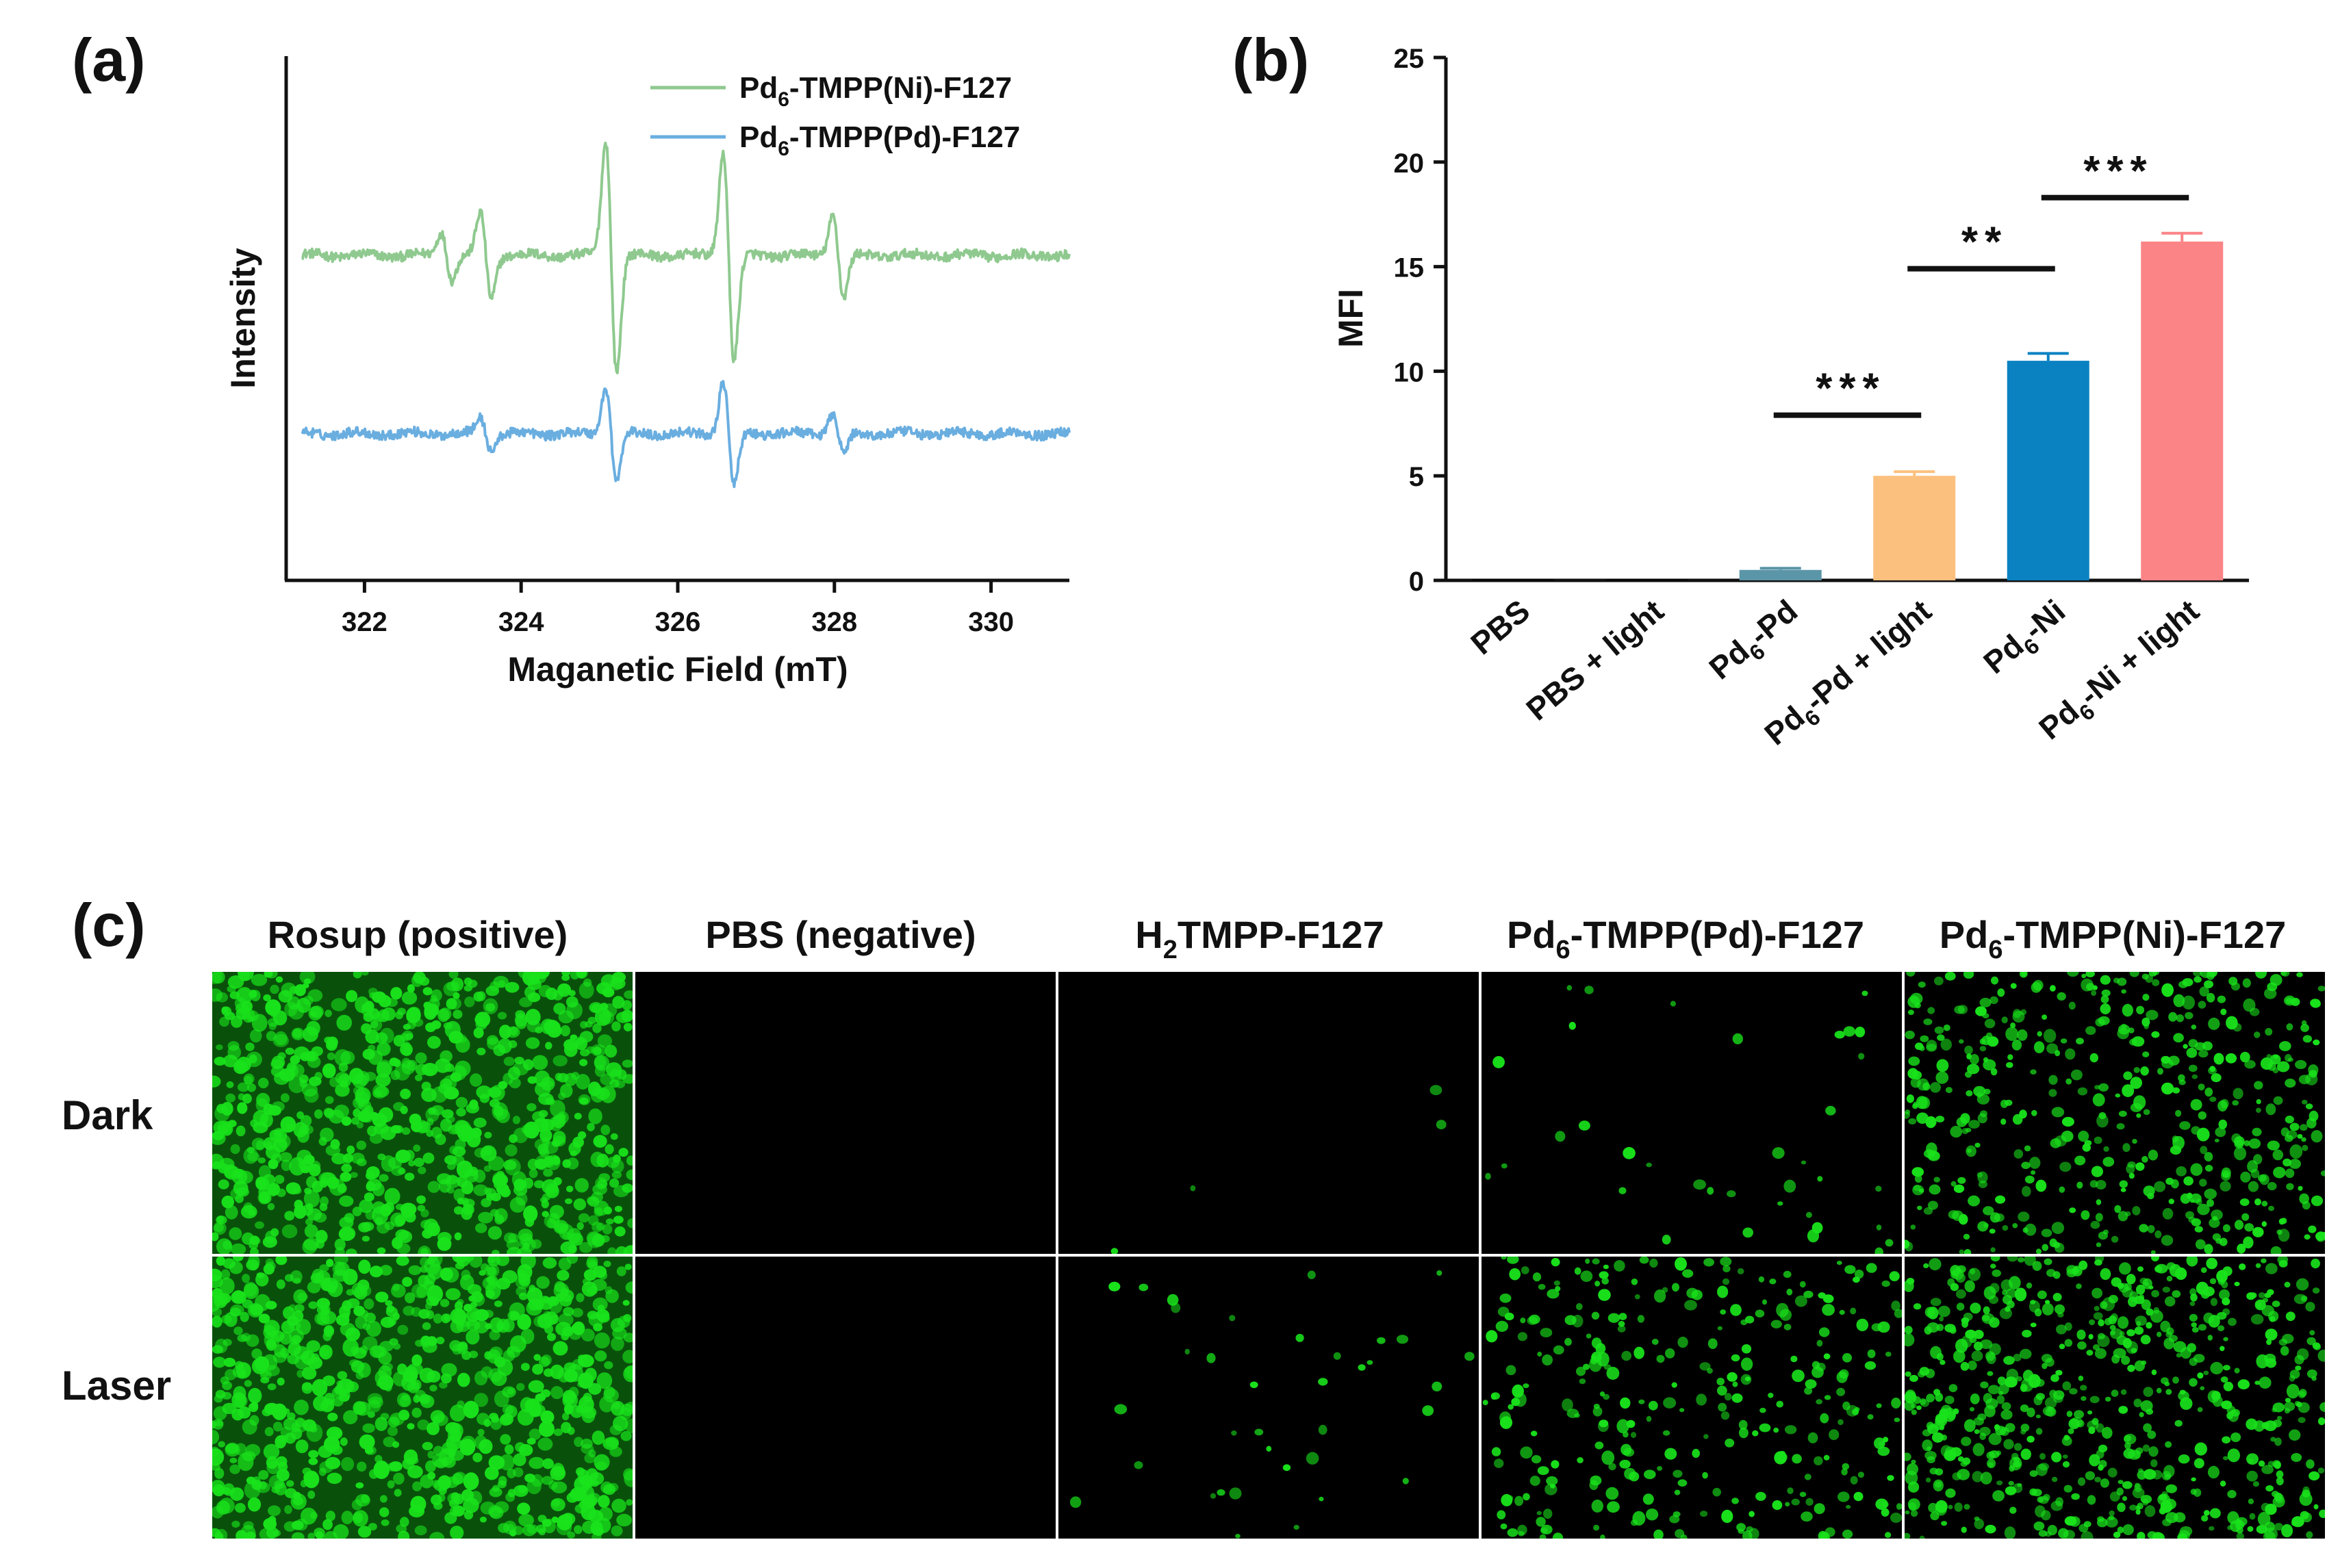 The image size is (2327, 1568). What do you see at coordinates (991, 622) in the screenshot?
I see `epr-x-tick-label: 330` at bounding box center [991, 622].